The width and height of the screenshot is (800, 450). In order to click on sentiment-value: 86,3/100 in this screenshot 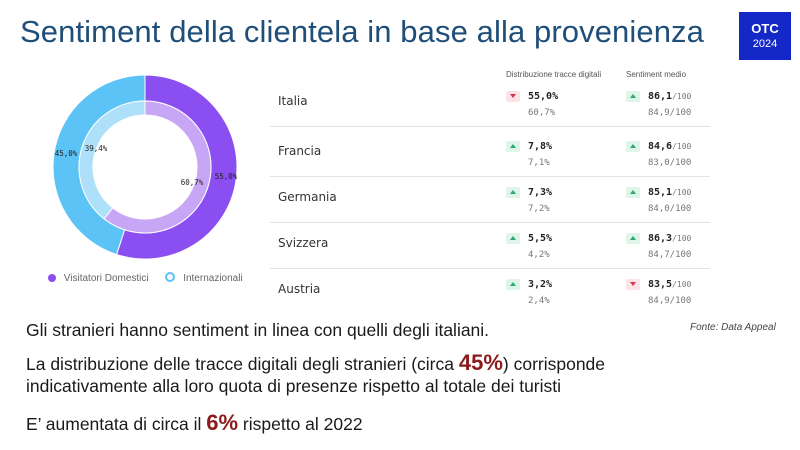, I will do `click(669, 238)`.